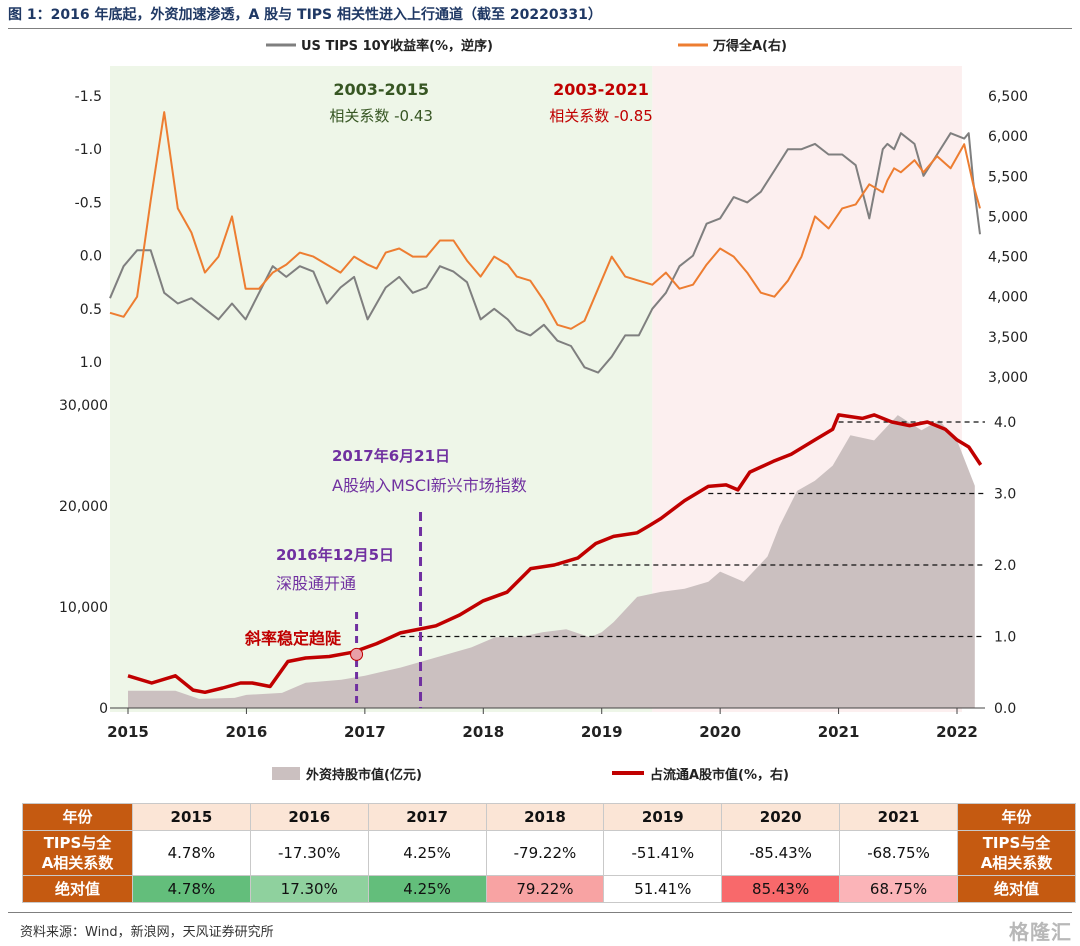 The width and height of the screenshot is (1080, 946). I want to click on title-divider, so click(540, 28).